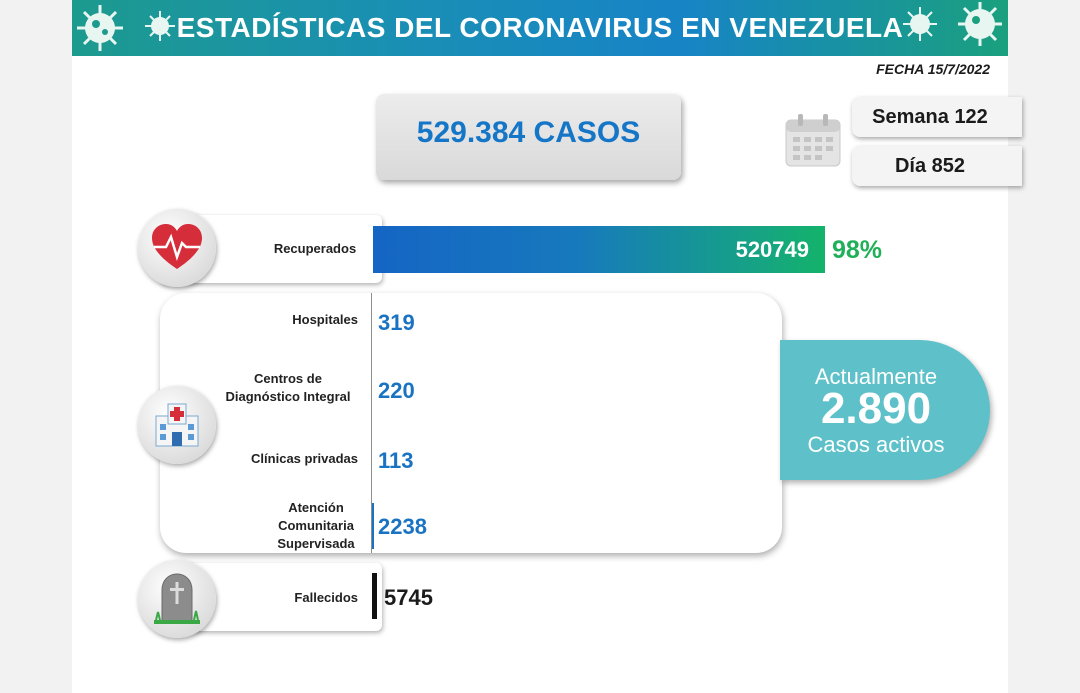 The height and width of the screenshot is (693, 1080). I want to click on day-label: Día 852, so click(930, 166).